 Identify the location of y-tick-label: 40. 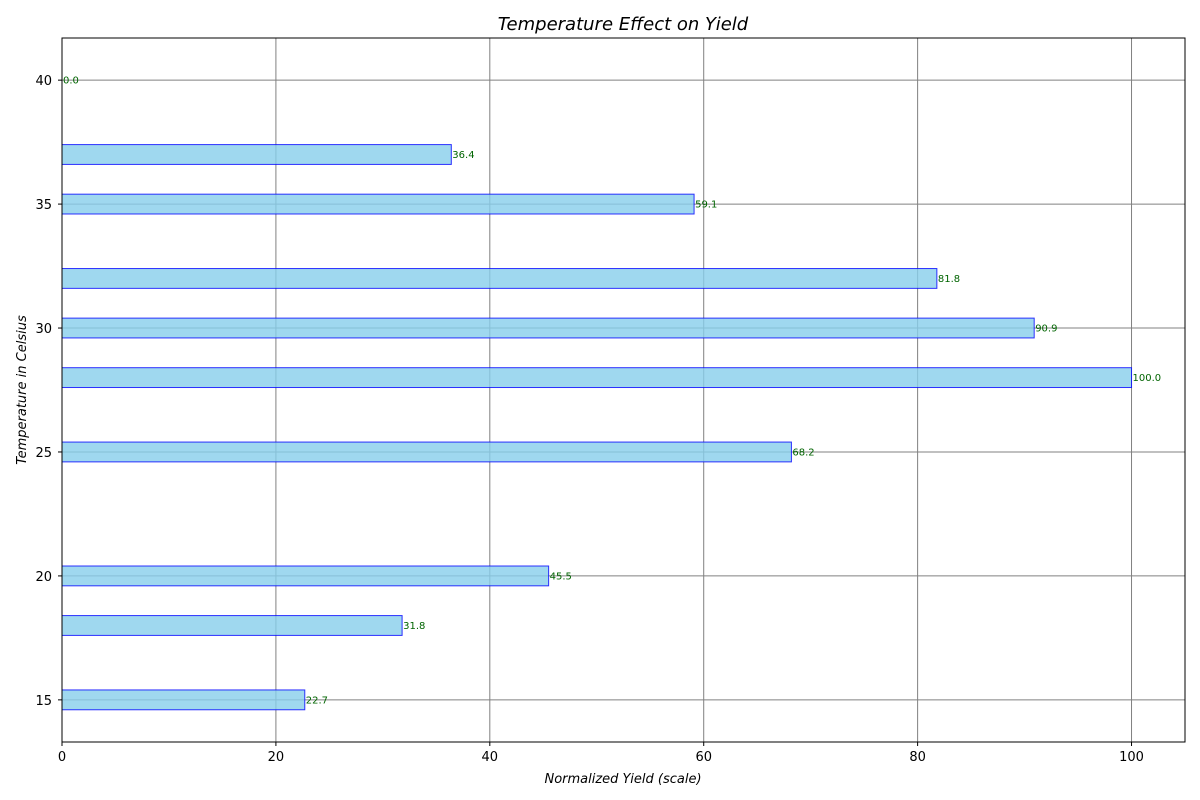
(43, 81).